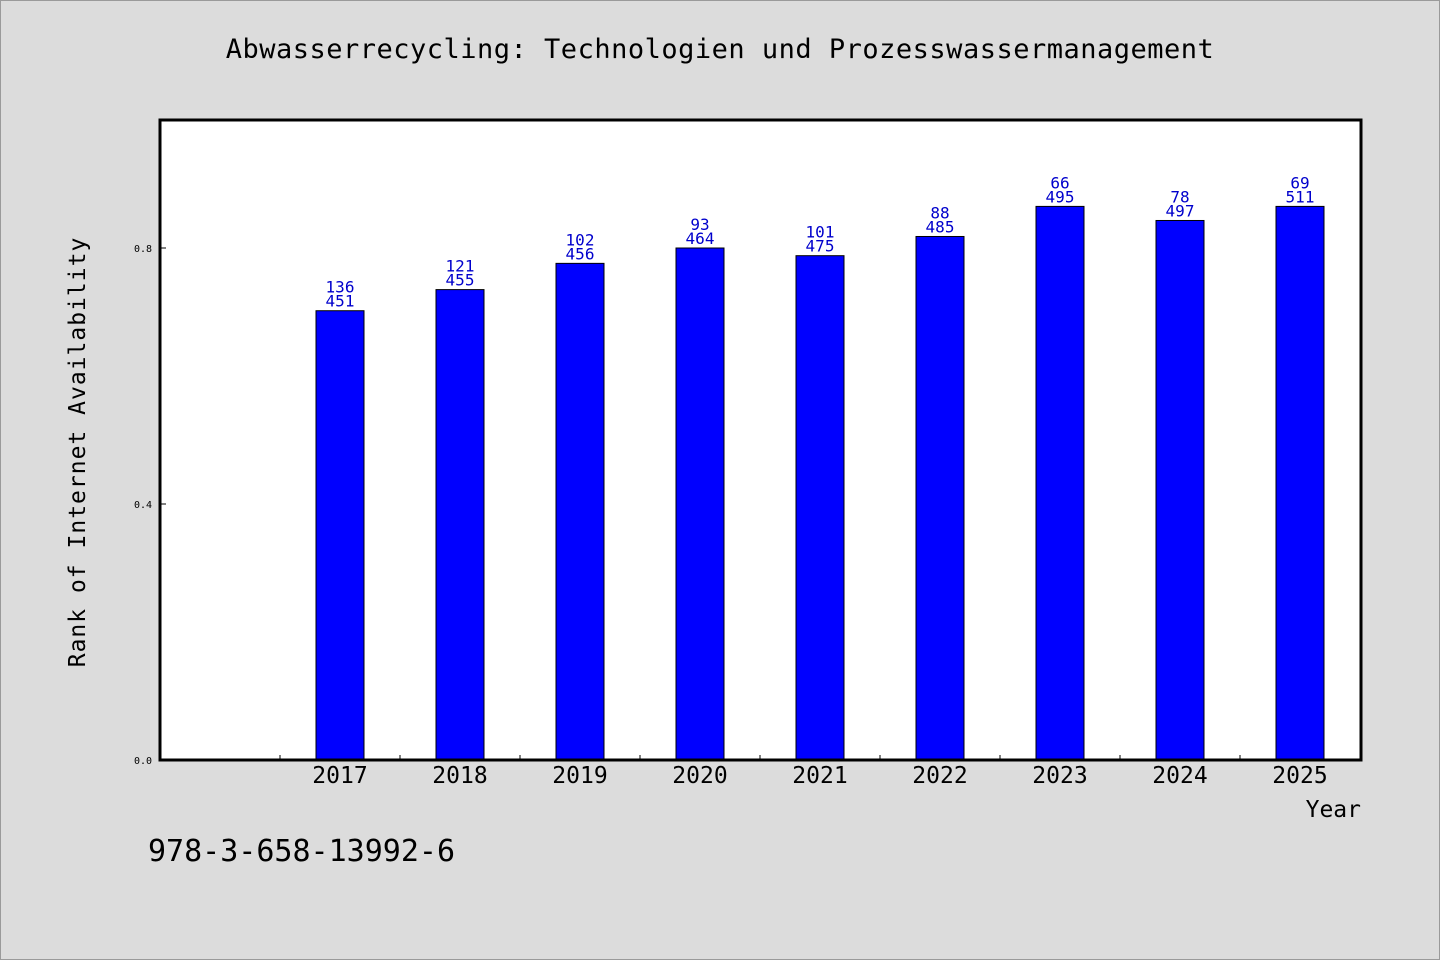 The width and height of the screenshot is (1440, 960). What do you see at coordinates (1299, 776) in the screenshot?
I see `x-tick-label: 2025` at bounding box center [1299, 776].